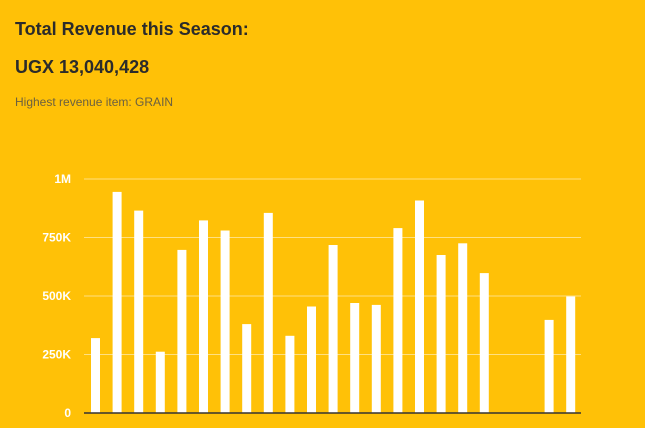 The height and width of the screenshot is (428, 645). Describe the element at coordinates (132, 29) in the screenshot. I see `revenue-title: Total Revenue this Season:` at that location.